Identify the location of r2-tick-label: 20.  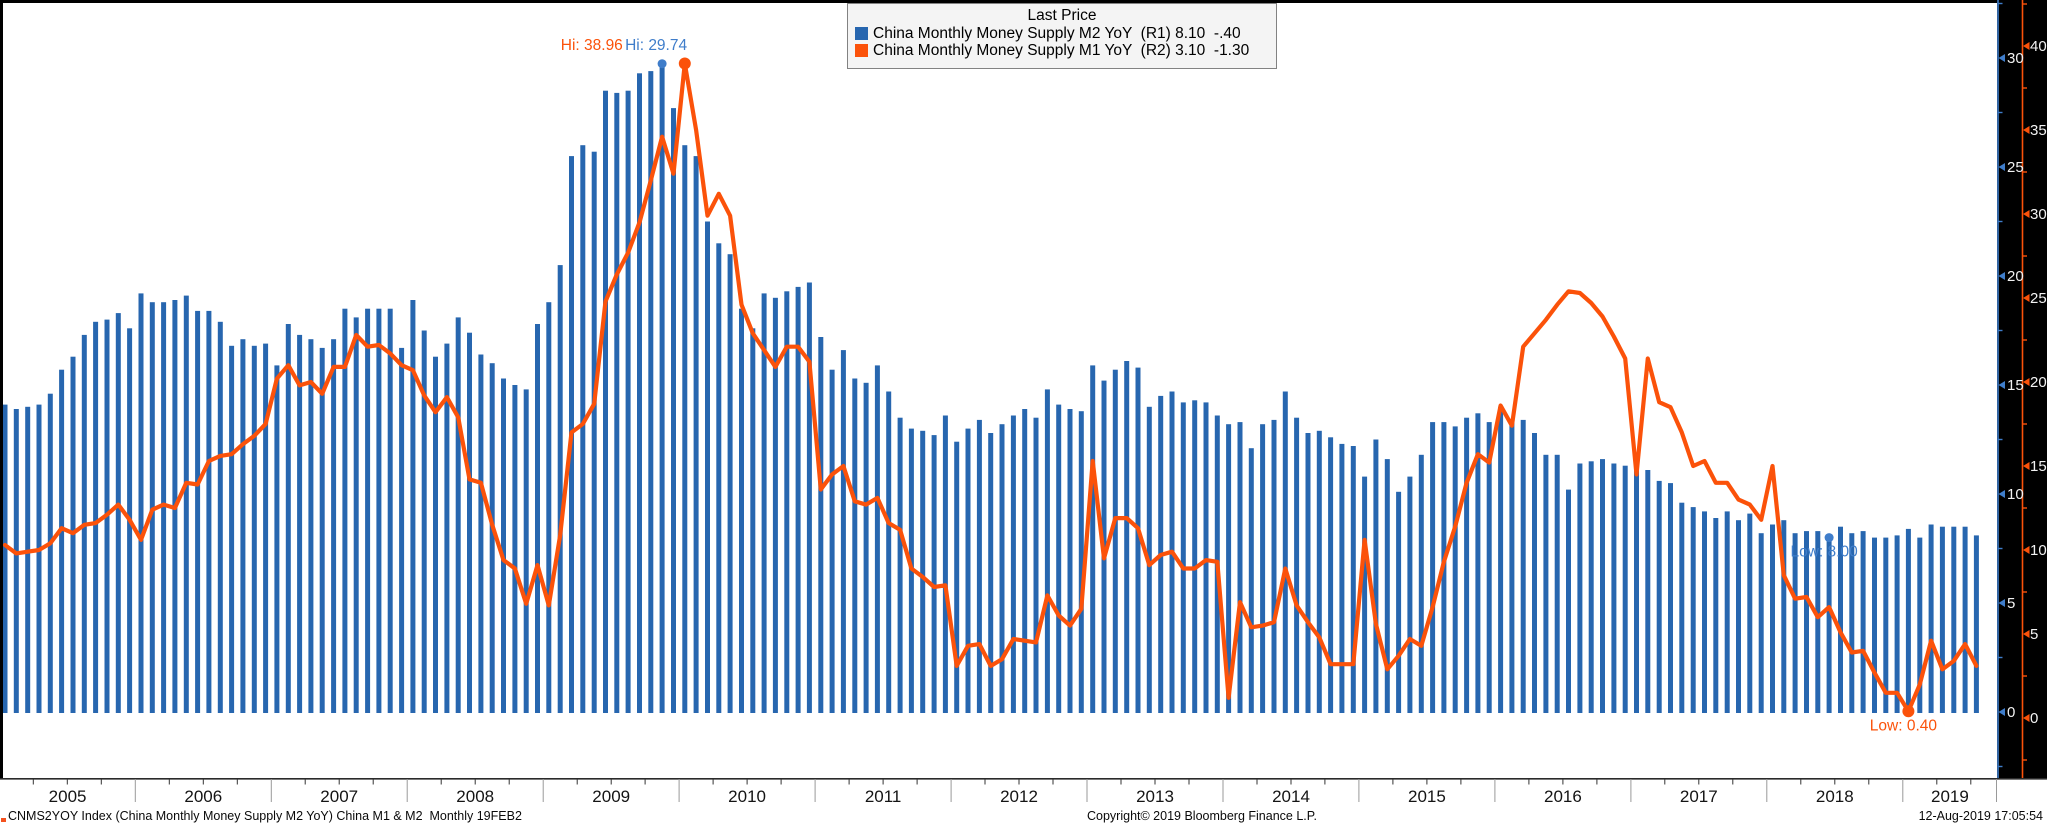
(2038, 382).